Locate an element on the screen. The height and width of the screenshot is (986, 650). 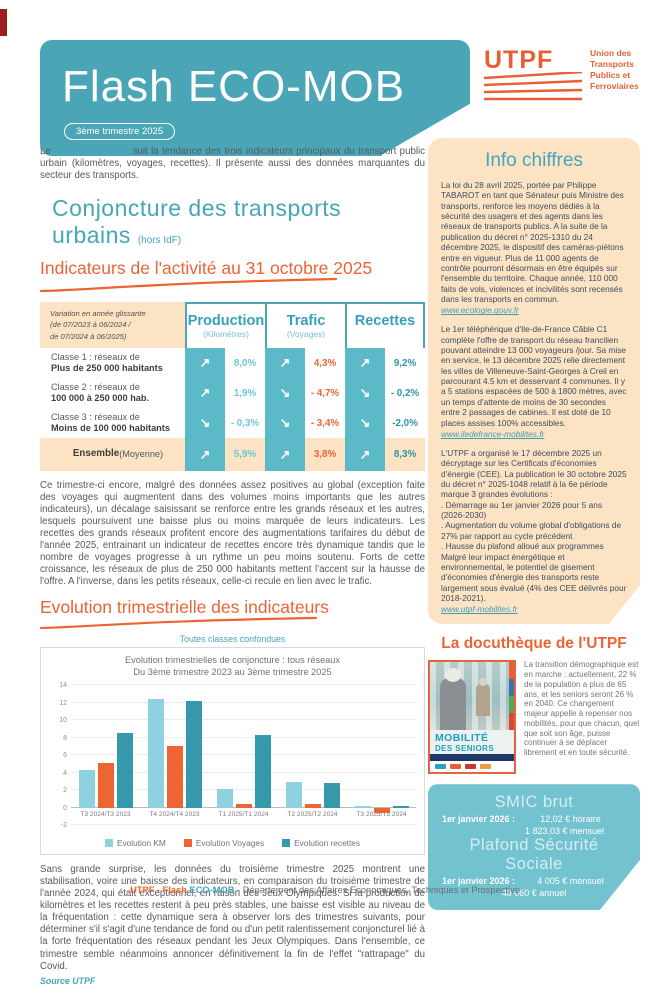
table-value: 1,9% is located at coordinates (245, 393).